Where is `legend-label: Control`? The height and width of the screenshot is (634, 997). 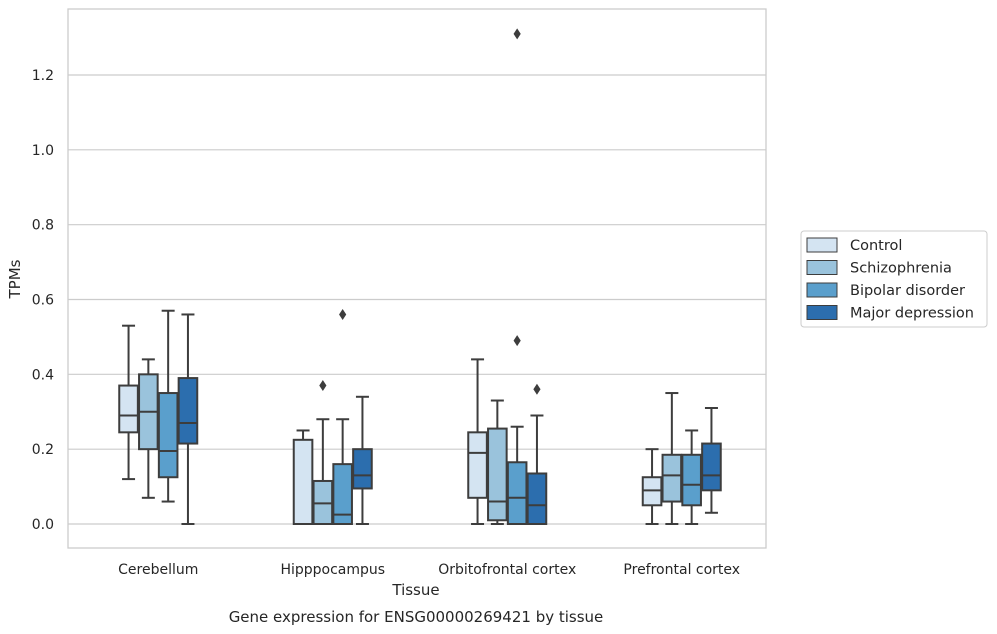 legend-label: Control is located at coordinates (876, 246).